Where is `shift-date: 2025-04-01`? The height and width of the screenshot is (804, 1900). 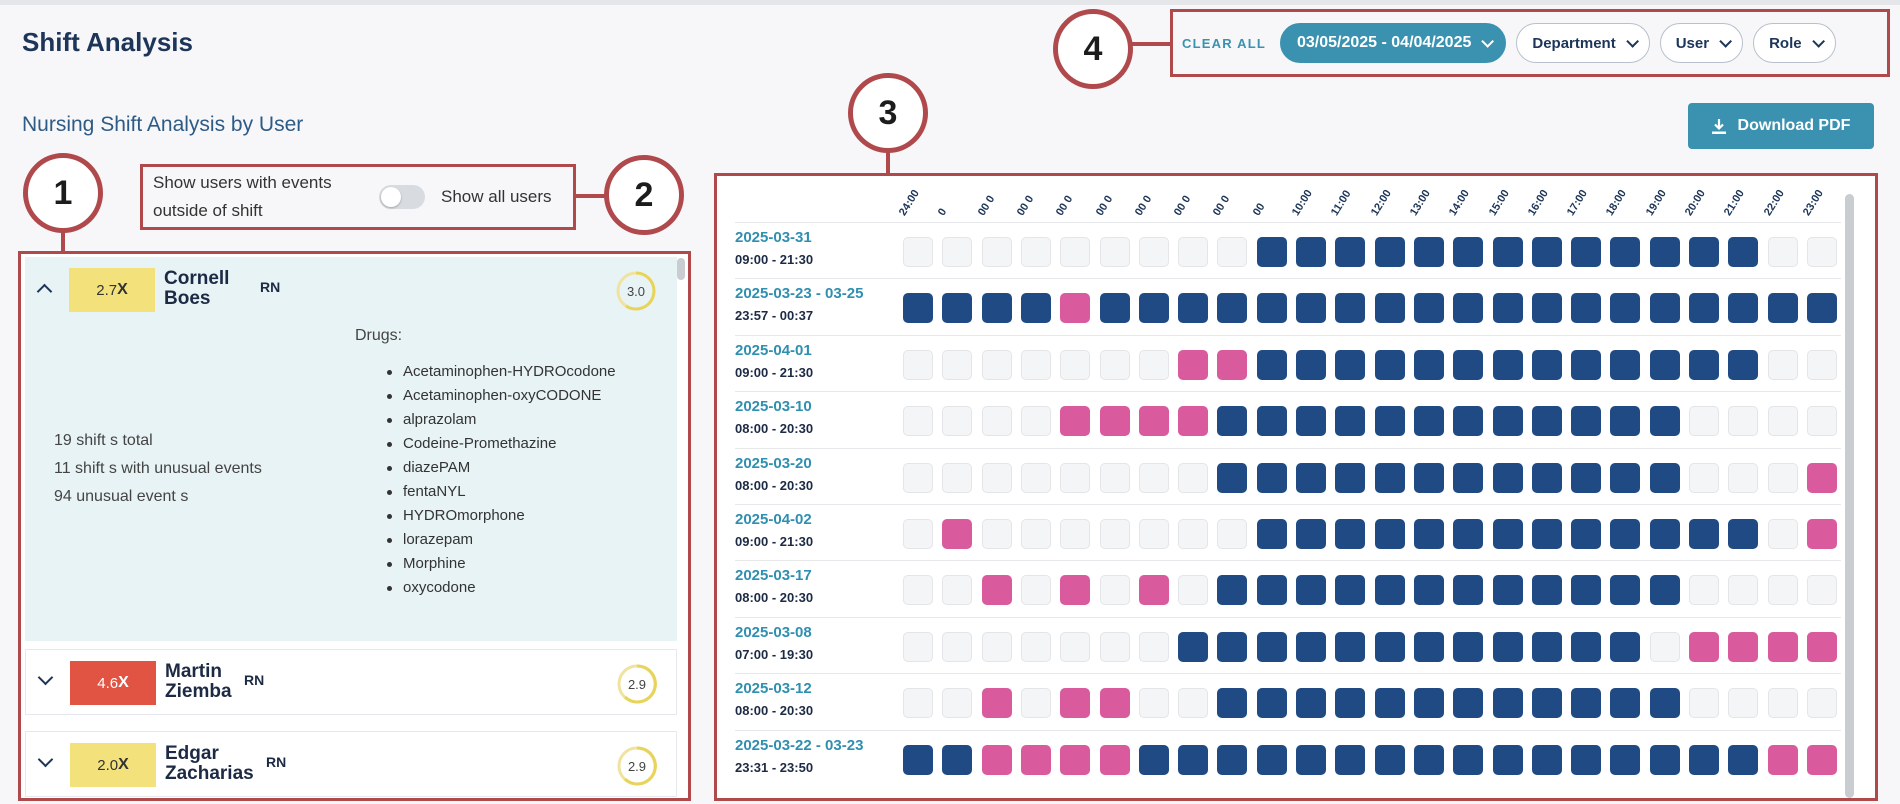
shift-date: 2025-04-01 is located at coordinates (773, 350).